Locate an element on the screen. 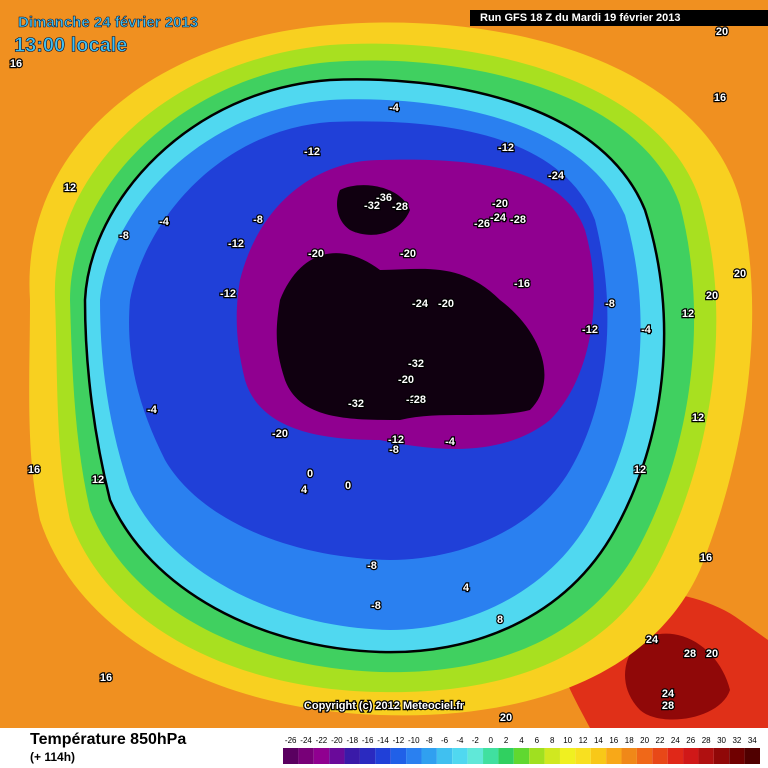  colorbar-tick-label: -14 is located at coordinates (383, 740).